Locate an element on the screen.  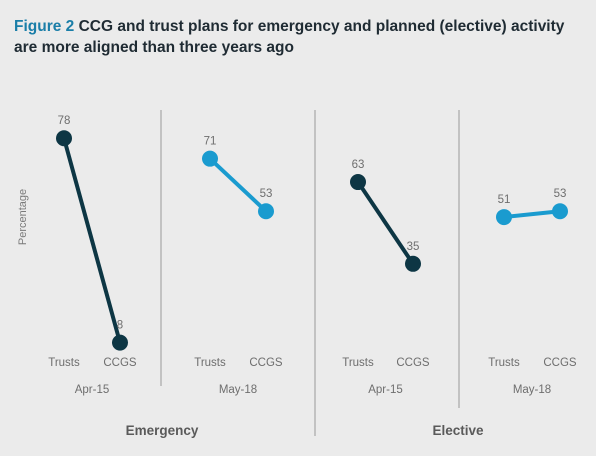
tick-label-4-2: CCGS is located at coordinates (560, 363).